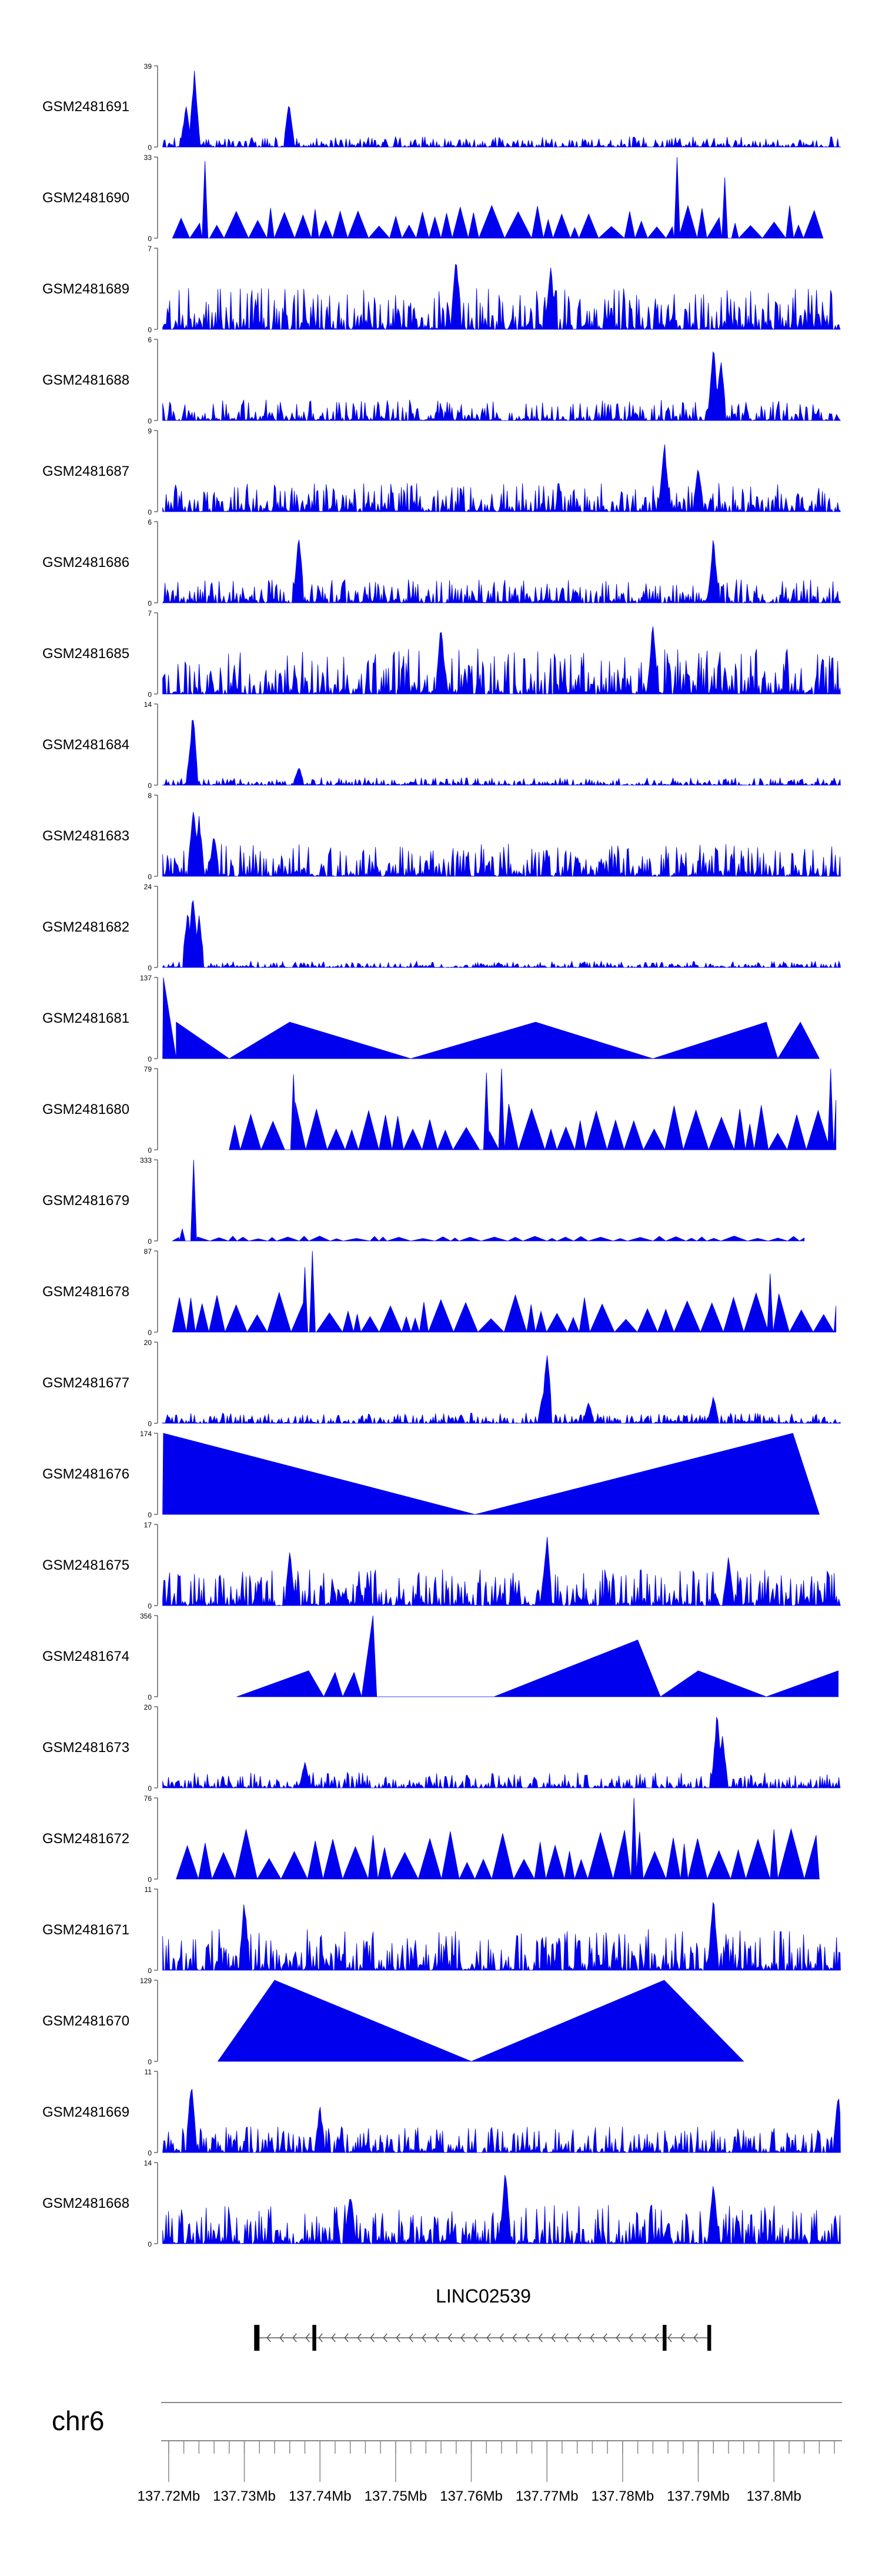  What do you see at coordinates (146, 978) in the screenshot?
I see `y-max-label: 137` at bounding box center [146, 978].